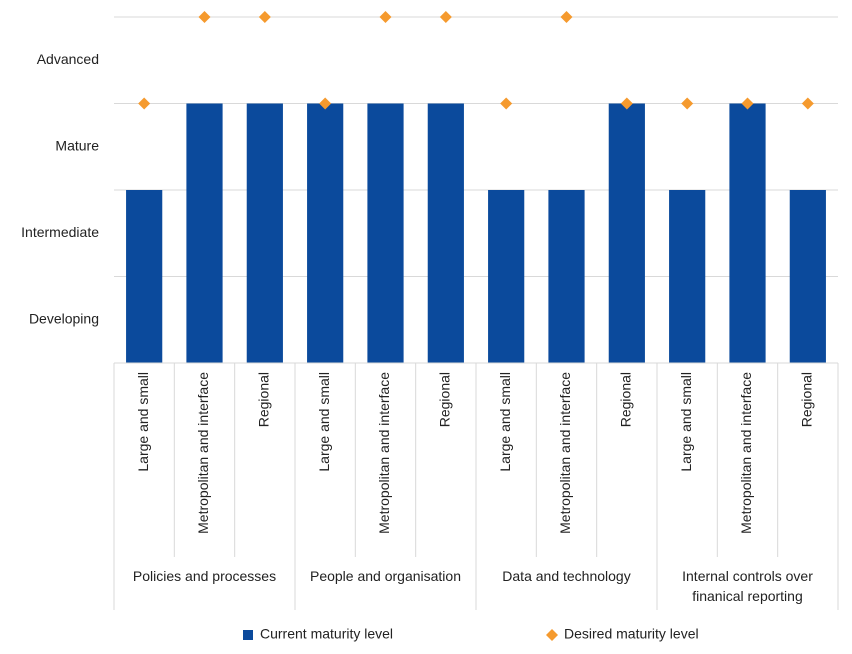 The width and height of the screenshot is (852, 654). Describe the element at coordinates (385, 576) in the screenshot. I see `group-label: People and organisation` at that location.